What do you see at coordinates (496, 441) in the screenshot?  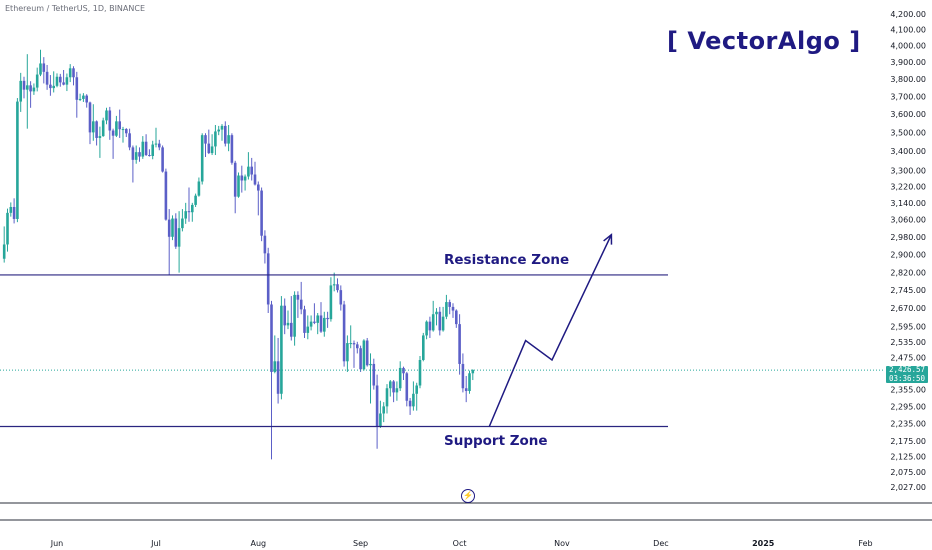 I see `support-zone-label: Support Zone` at bounding box center [496, 441].